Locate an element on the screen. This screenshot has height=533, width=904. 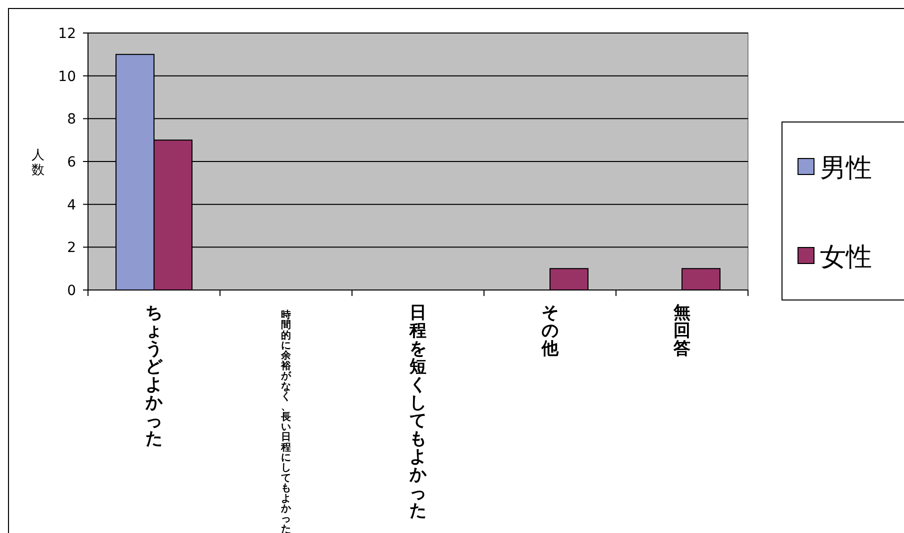
y-tick-label: 6 is located at coordinates (71, 162).